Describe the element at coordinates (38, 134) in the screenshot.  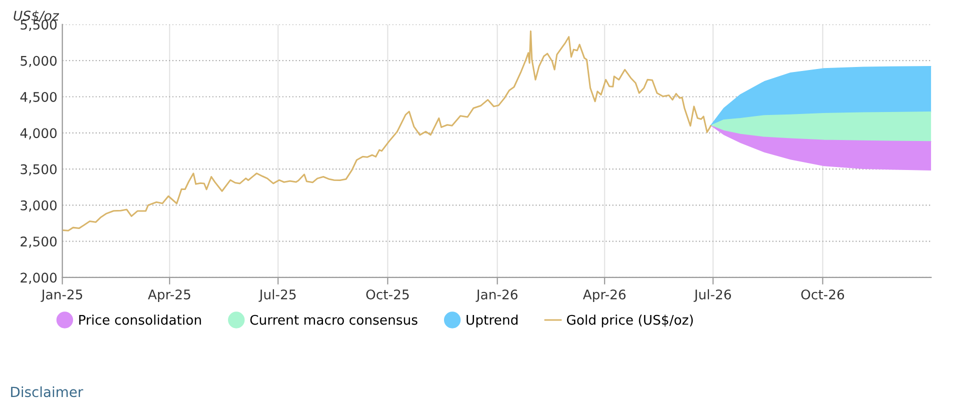
I see `y-tick-label: 4,000` at that location.